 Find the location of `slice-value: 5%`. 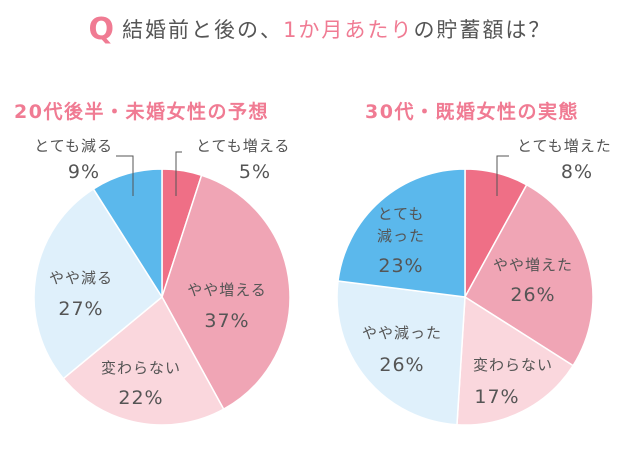

slice-value: 5% is located at coordinates (255, 172).